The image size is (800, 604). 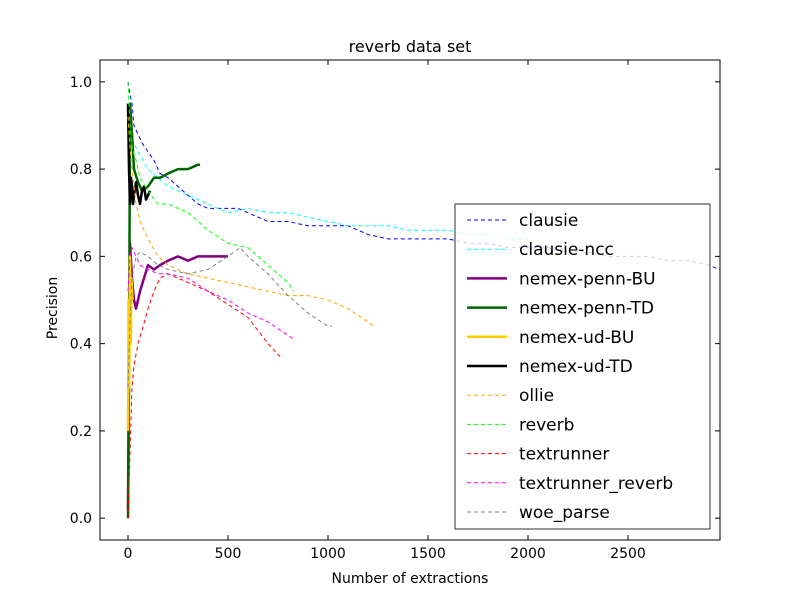 What do you see at coordinates (128, 554) in the screenshot?
I see `x-tick-label: 0` at bounding box center [128, 554].